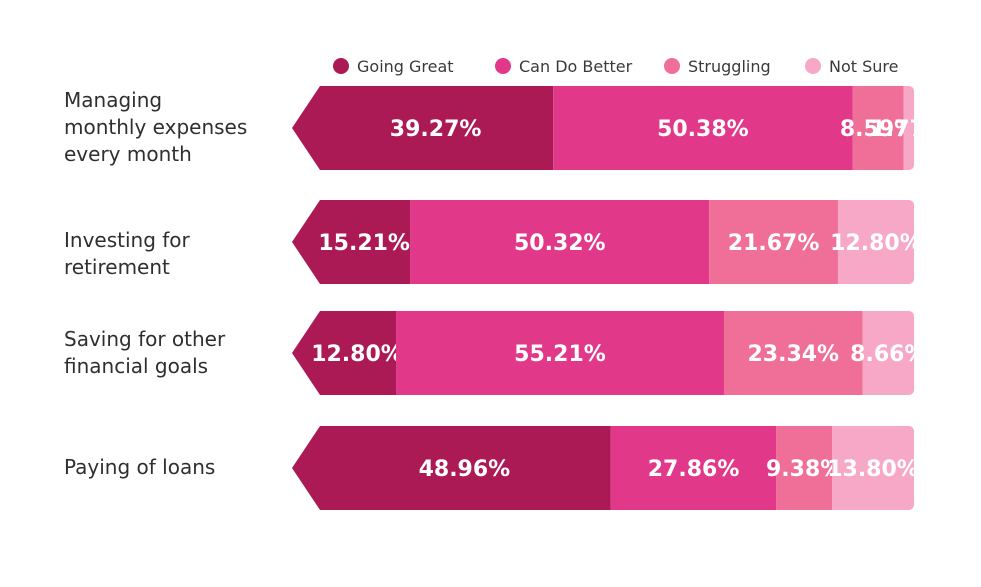 The image size is (981, 587). I want to click on data-label: 15.21%, so click(364, 243).